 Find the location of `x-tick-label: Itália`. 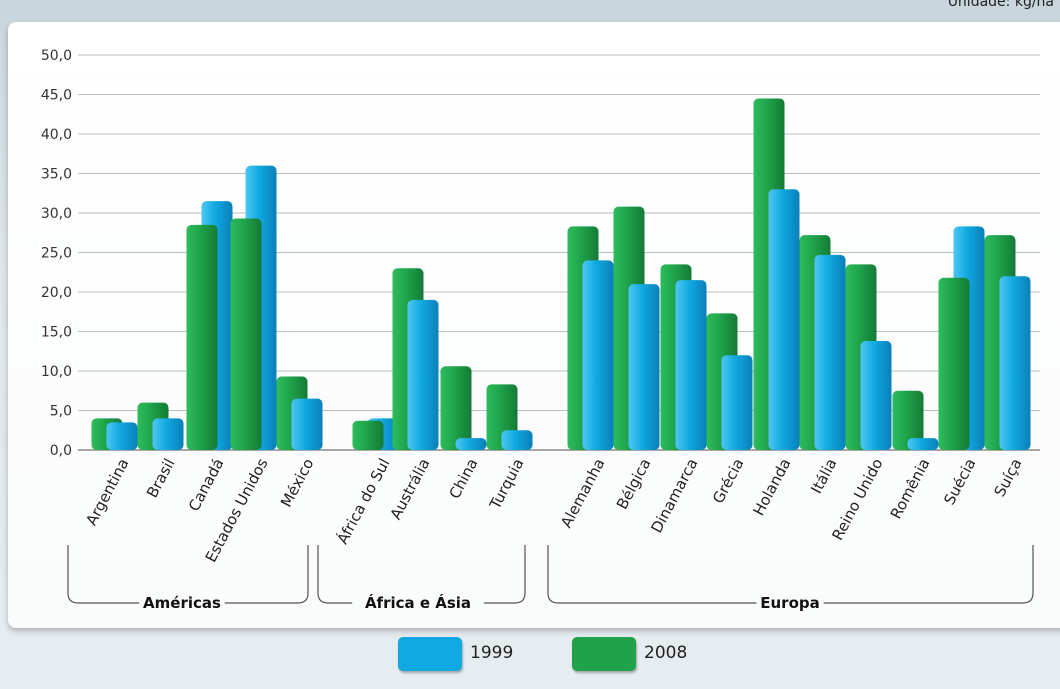

x-tick-label: Itália is located at coordinates (823, 475).